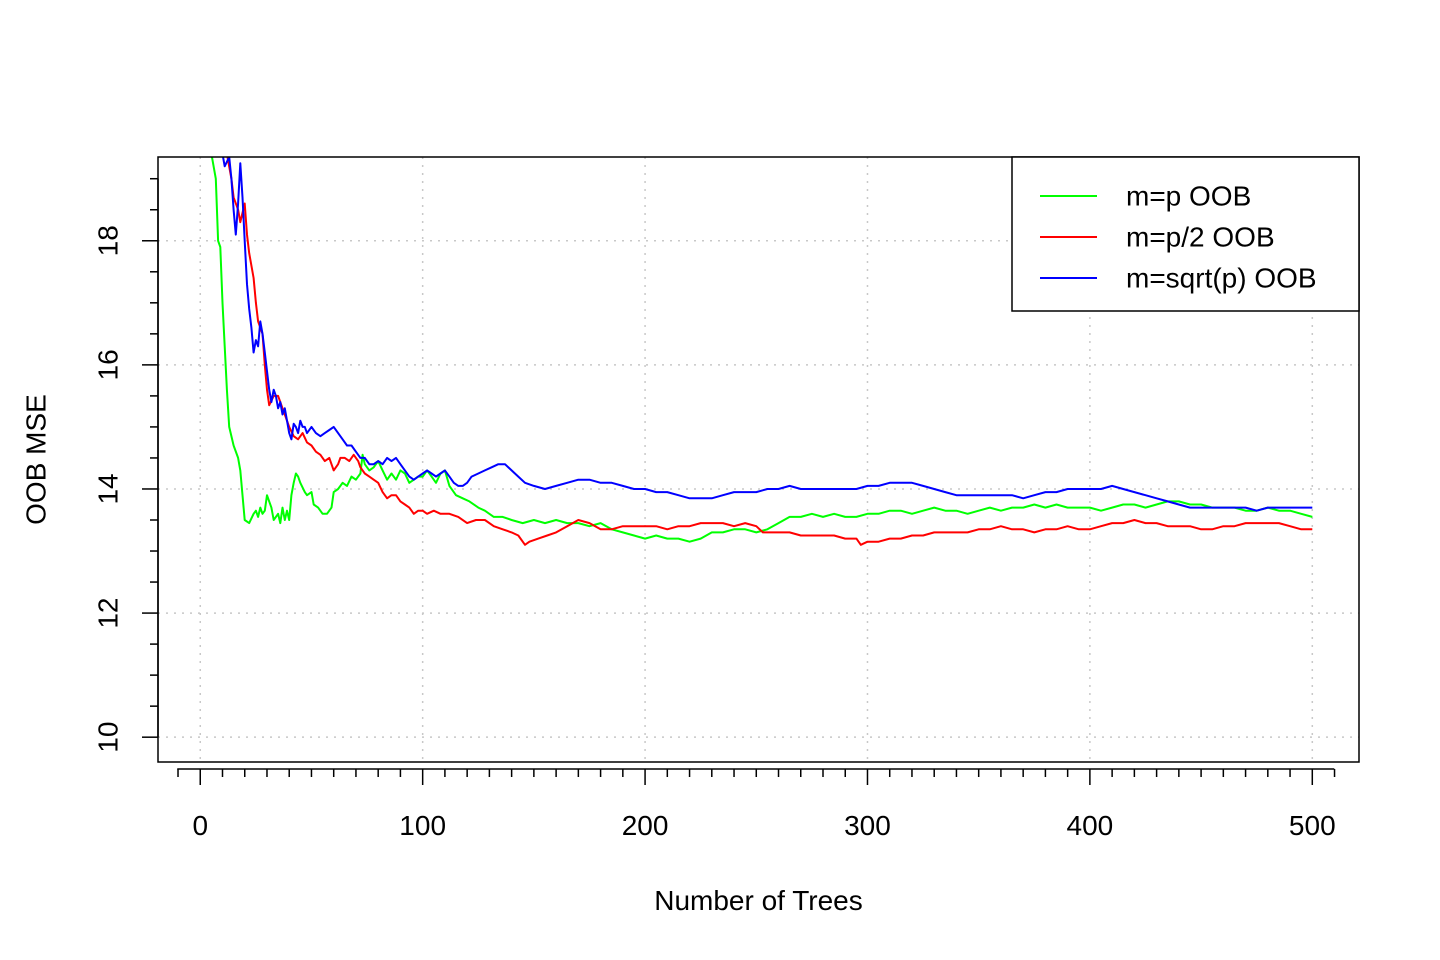 This screenshot has height=960, width=1440. What do you see at coordinates (108, 240) in the screenshot?
I see `y-tick-label: 18` at bounding box center [108, 240].